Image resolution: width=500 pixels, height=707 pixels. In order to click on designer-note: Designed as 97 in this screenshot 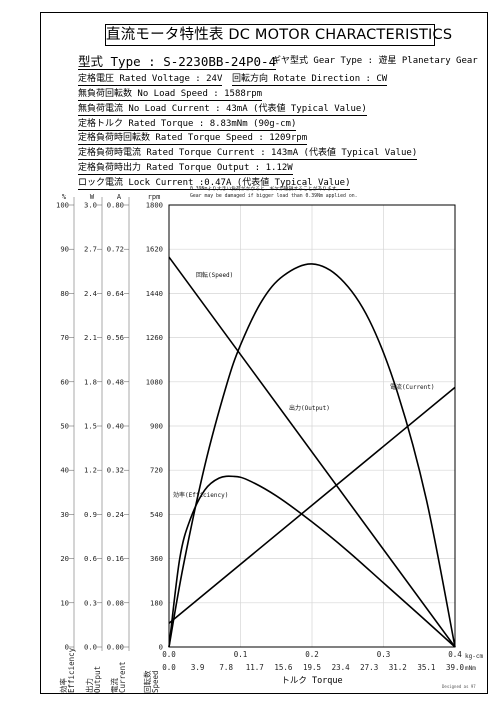, I will do `click(459, 686)`.